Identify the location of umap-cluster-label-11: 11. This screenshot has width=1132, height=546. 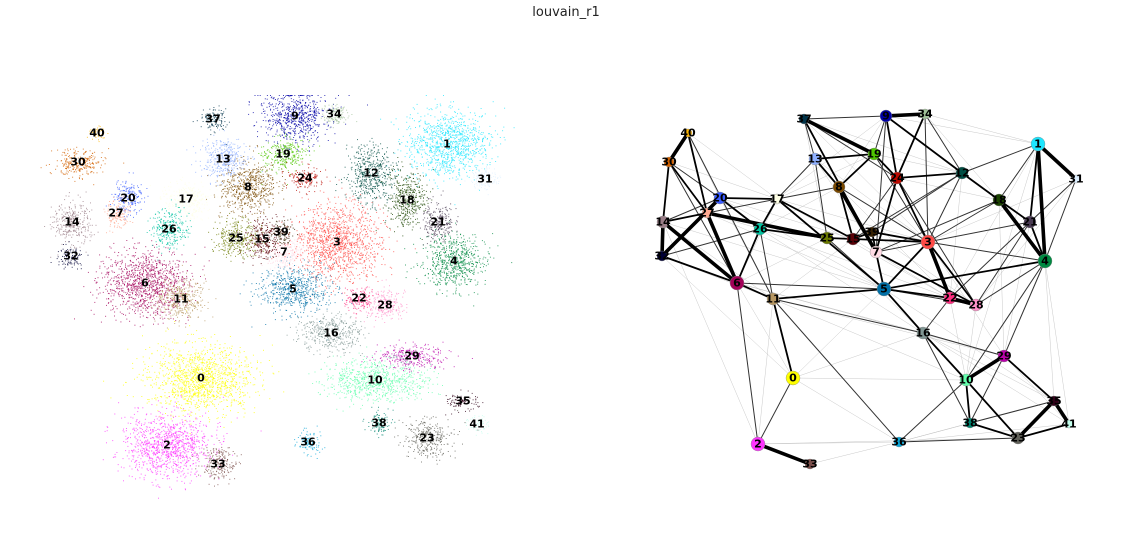
(180, 299).